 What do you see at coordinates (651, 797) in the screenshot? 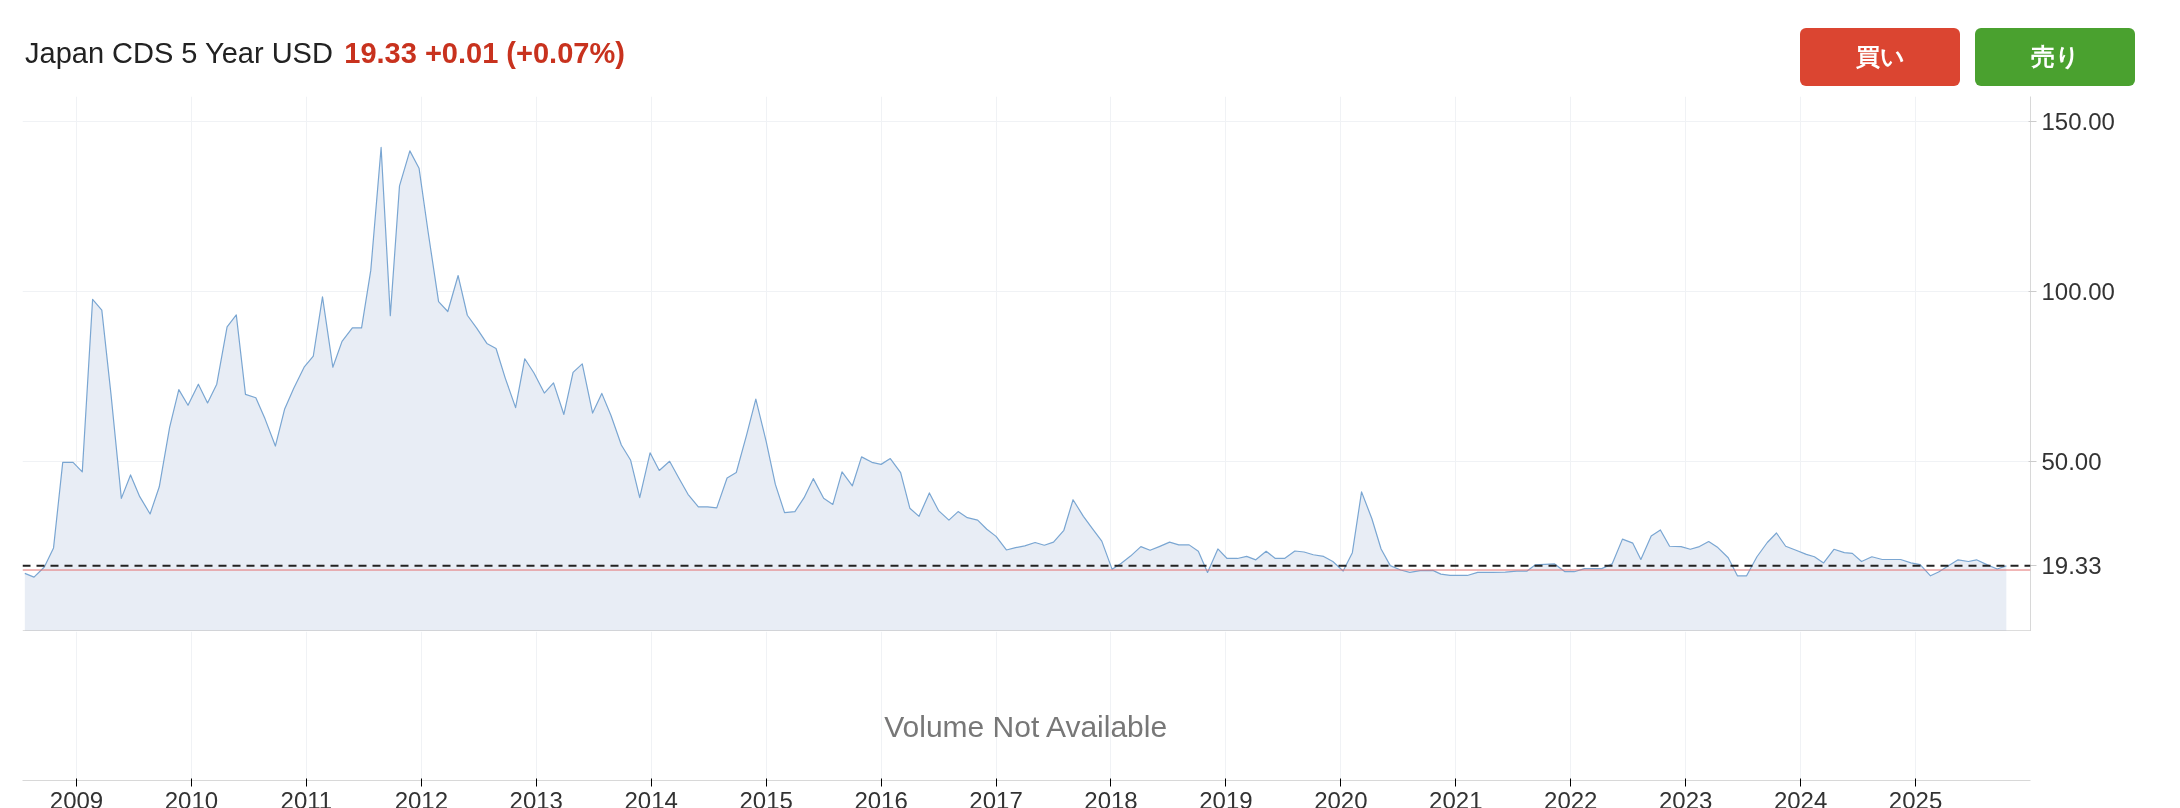
I see `x-tick-label: 2014` at bounding box center [651, 797].